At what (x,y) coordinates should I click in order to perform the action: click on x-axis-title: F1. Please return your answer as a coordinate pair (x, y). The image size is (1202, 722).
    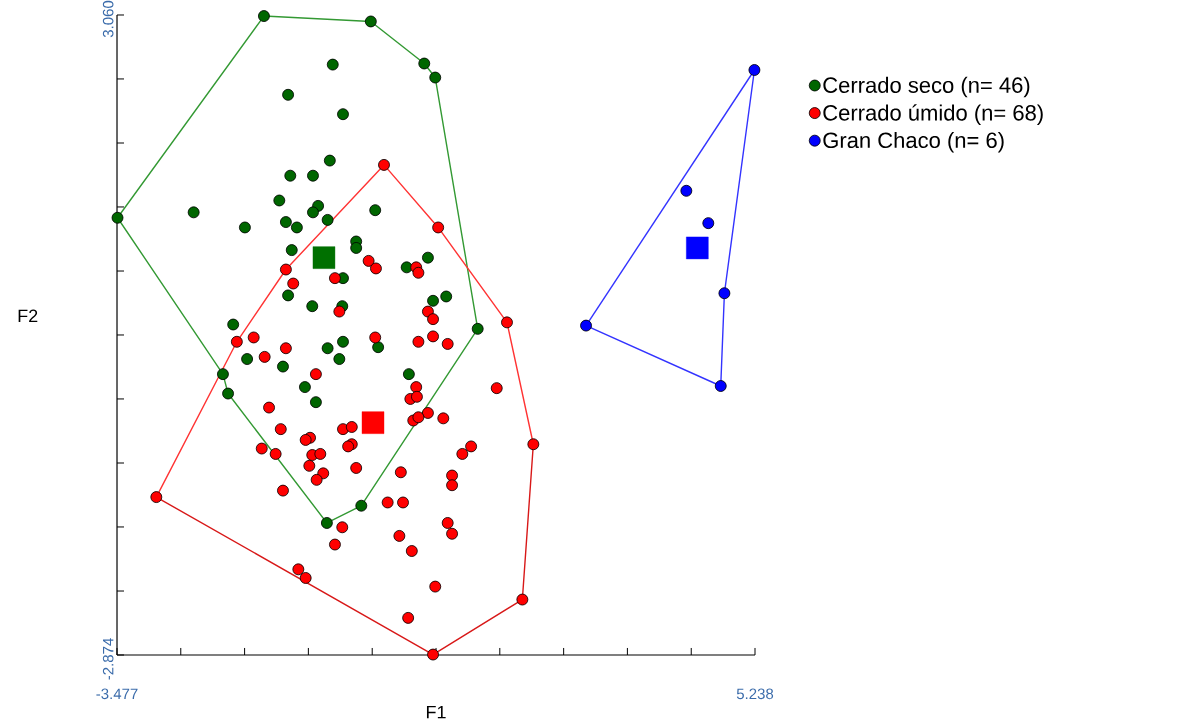
    Looking at the image, I should click on (436, 712).